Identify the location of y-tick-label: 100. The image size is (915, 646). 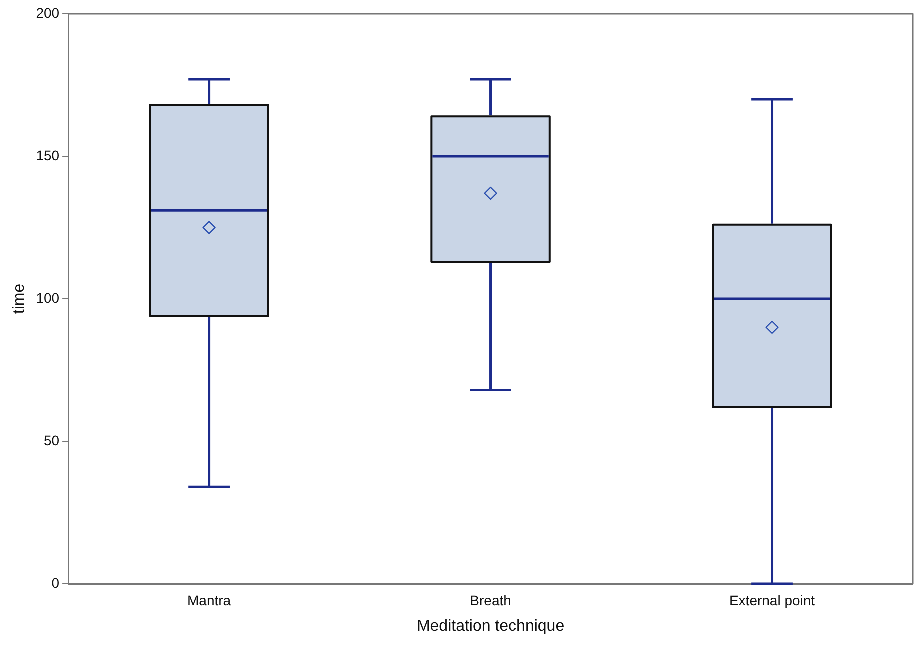
(48, 298).